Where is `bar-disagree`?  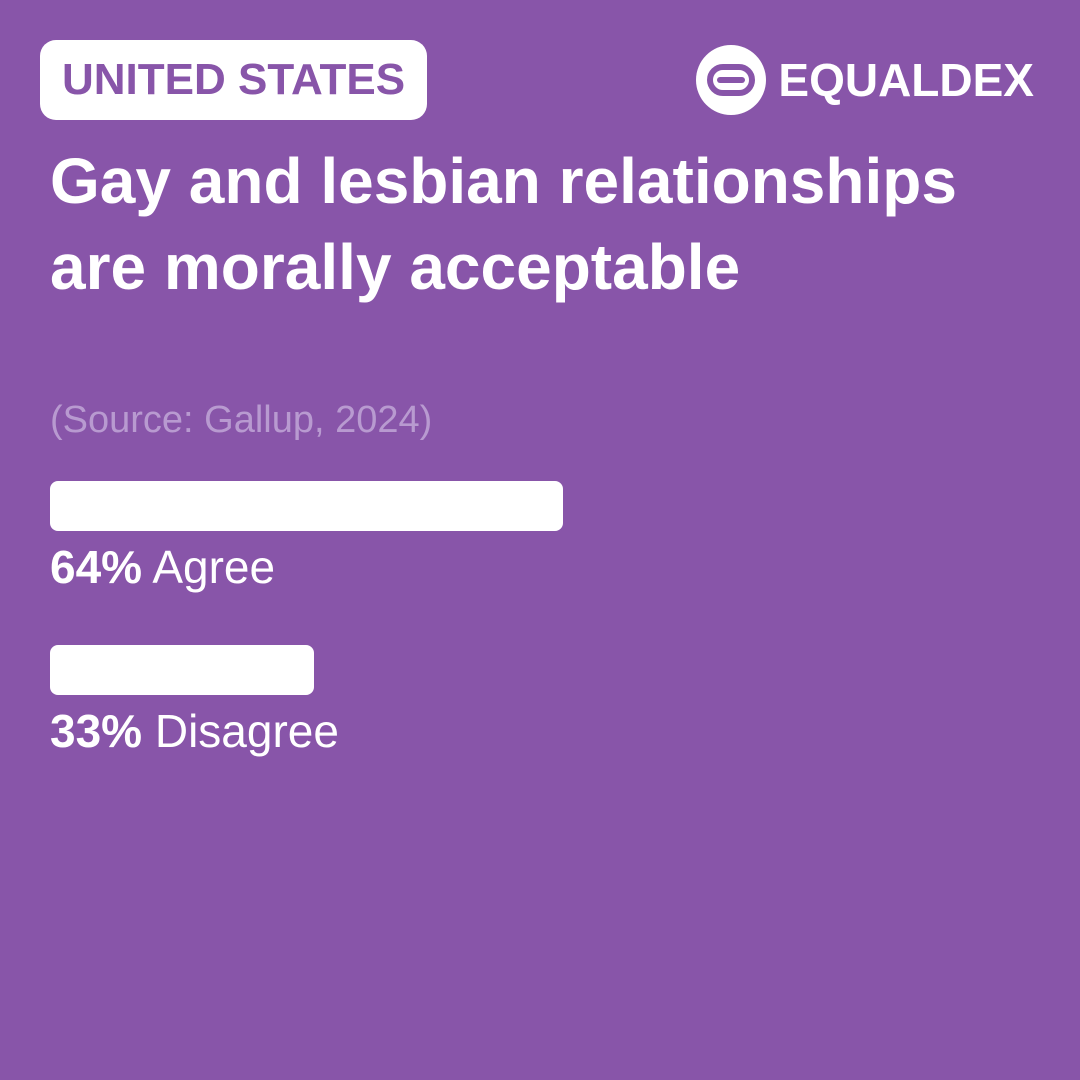 bar-disagree is located at coordinates (182, 670).